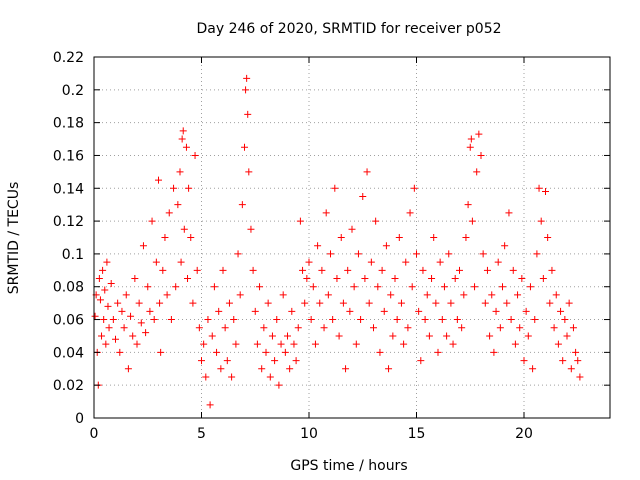 The image size is (640, 480). I want to click on y-tick-label: 0.06, so click(68, 321).